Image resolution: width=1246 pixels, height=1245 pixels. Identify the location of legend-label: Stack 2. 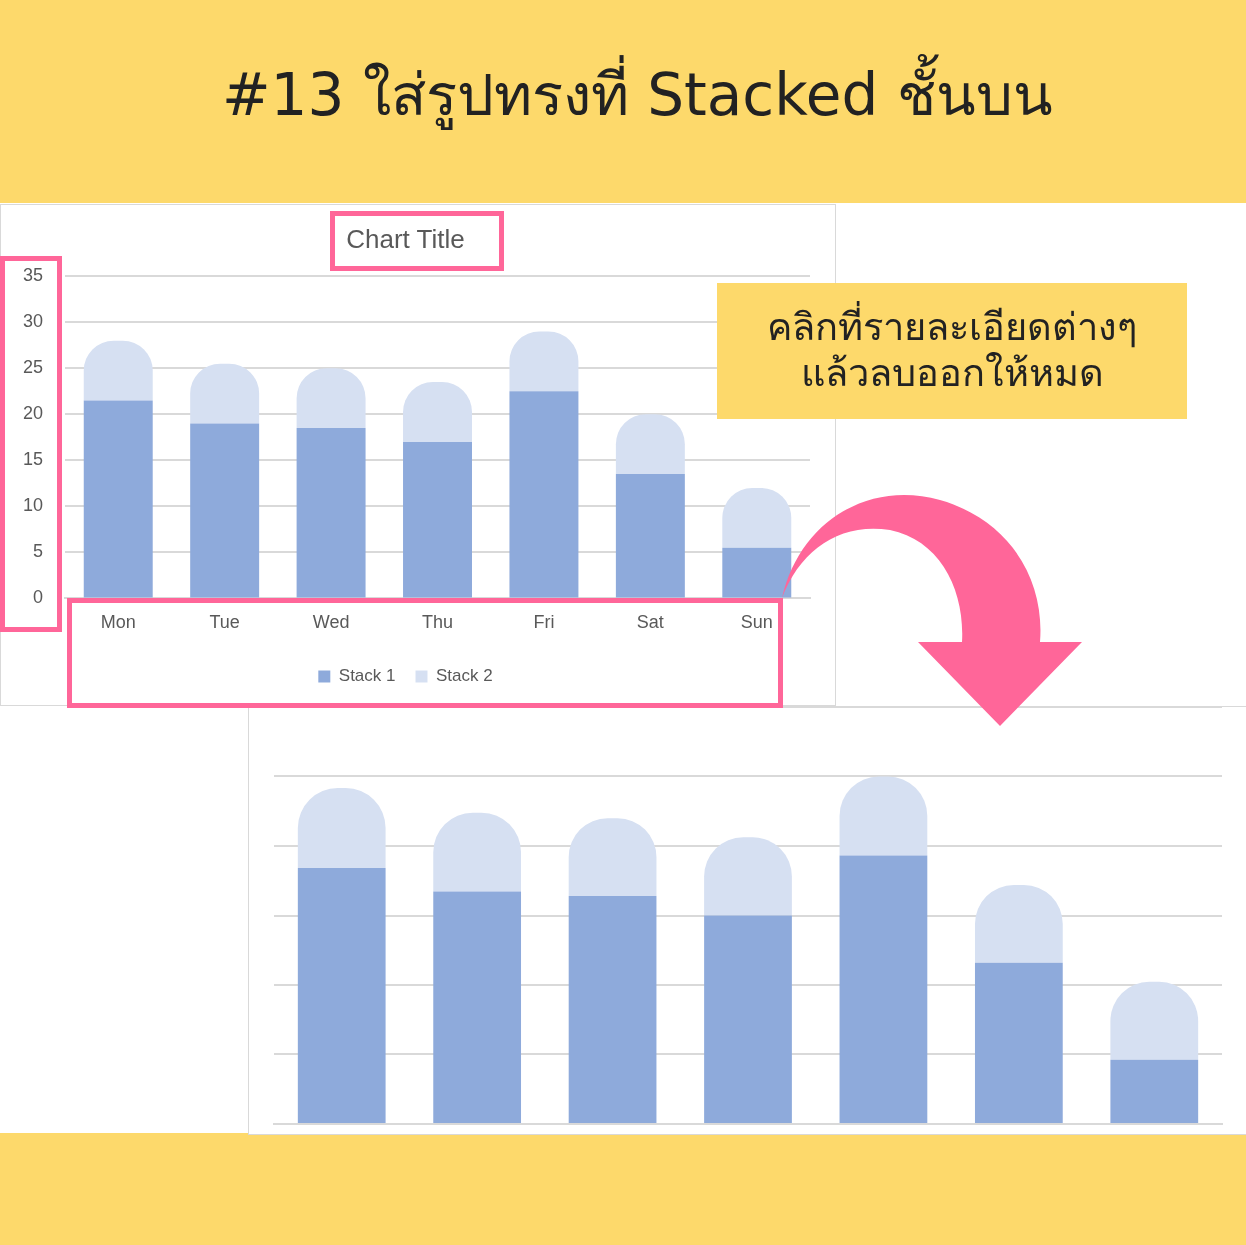
(464, 676).